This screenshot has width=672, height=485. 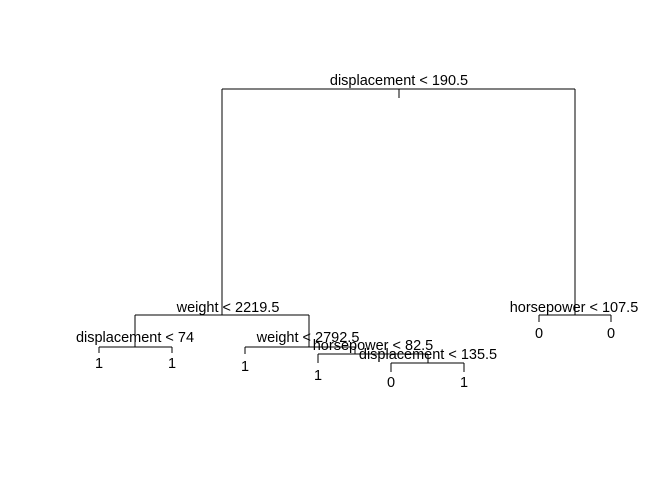 What do you see at coordinates (428, 355) in the screenshot?
I see `node-label-n-lrrr: displacement < 135.5` at bounding box center [428, 355].